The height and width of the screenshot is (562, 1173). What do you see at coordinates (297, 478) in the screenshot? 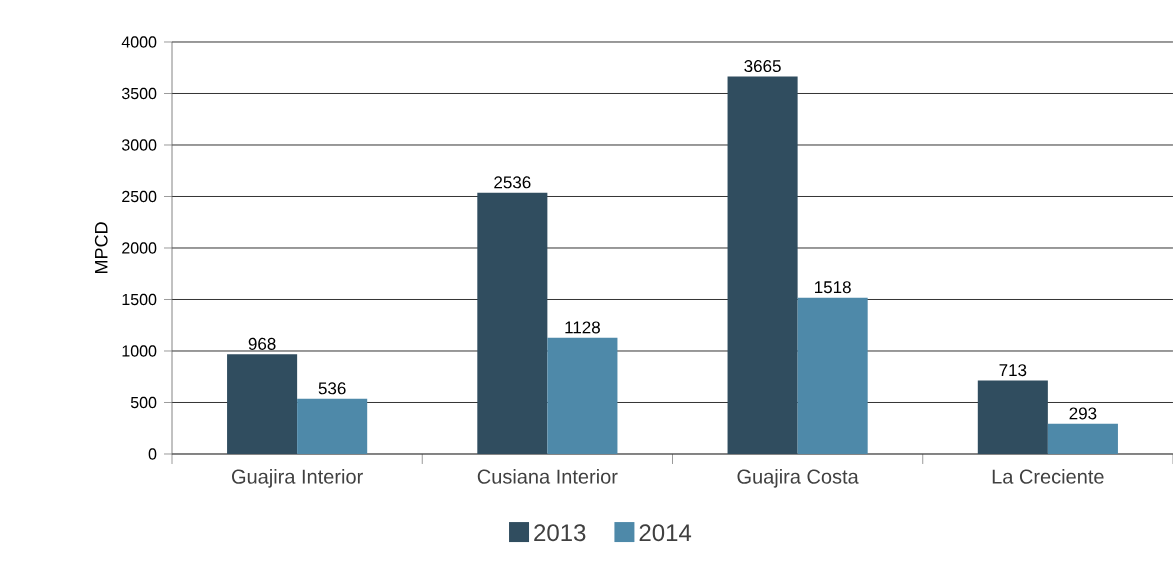
I see `x-tick-label: Guajira Interior` at bounding box center [297, 478].